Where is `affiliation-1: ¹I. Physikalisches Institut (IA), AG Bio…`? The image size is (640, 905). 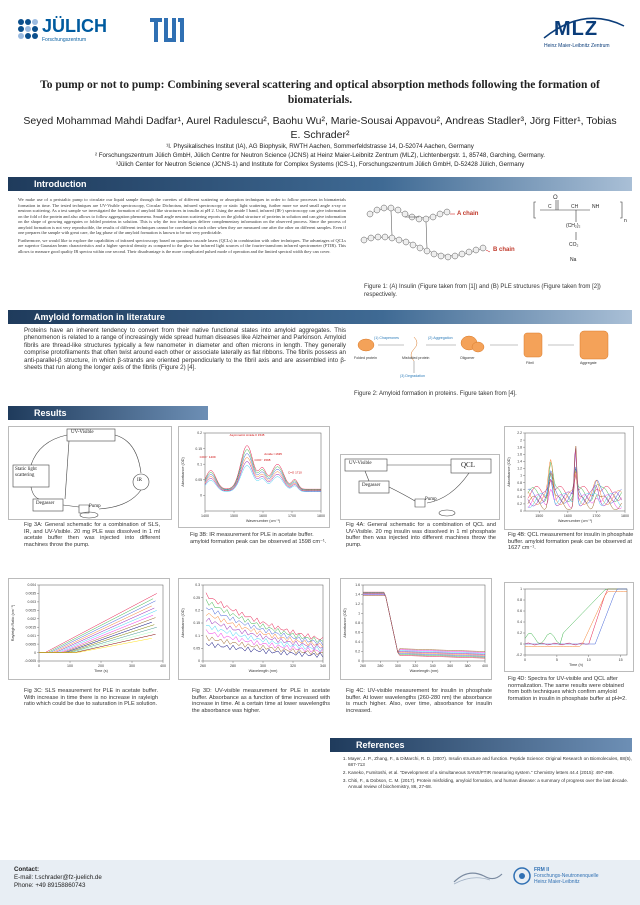
affiliation-1: ¹I. Physikalisches Institut (IA), AG Bio… is located at coordinates (320, 146).